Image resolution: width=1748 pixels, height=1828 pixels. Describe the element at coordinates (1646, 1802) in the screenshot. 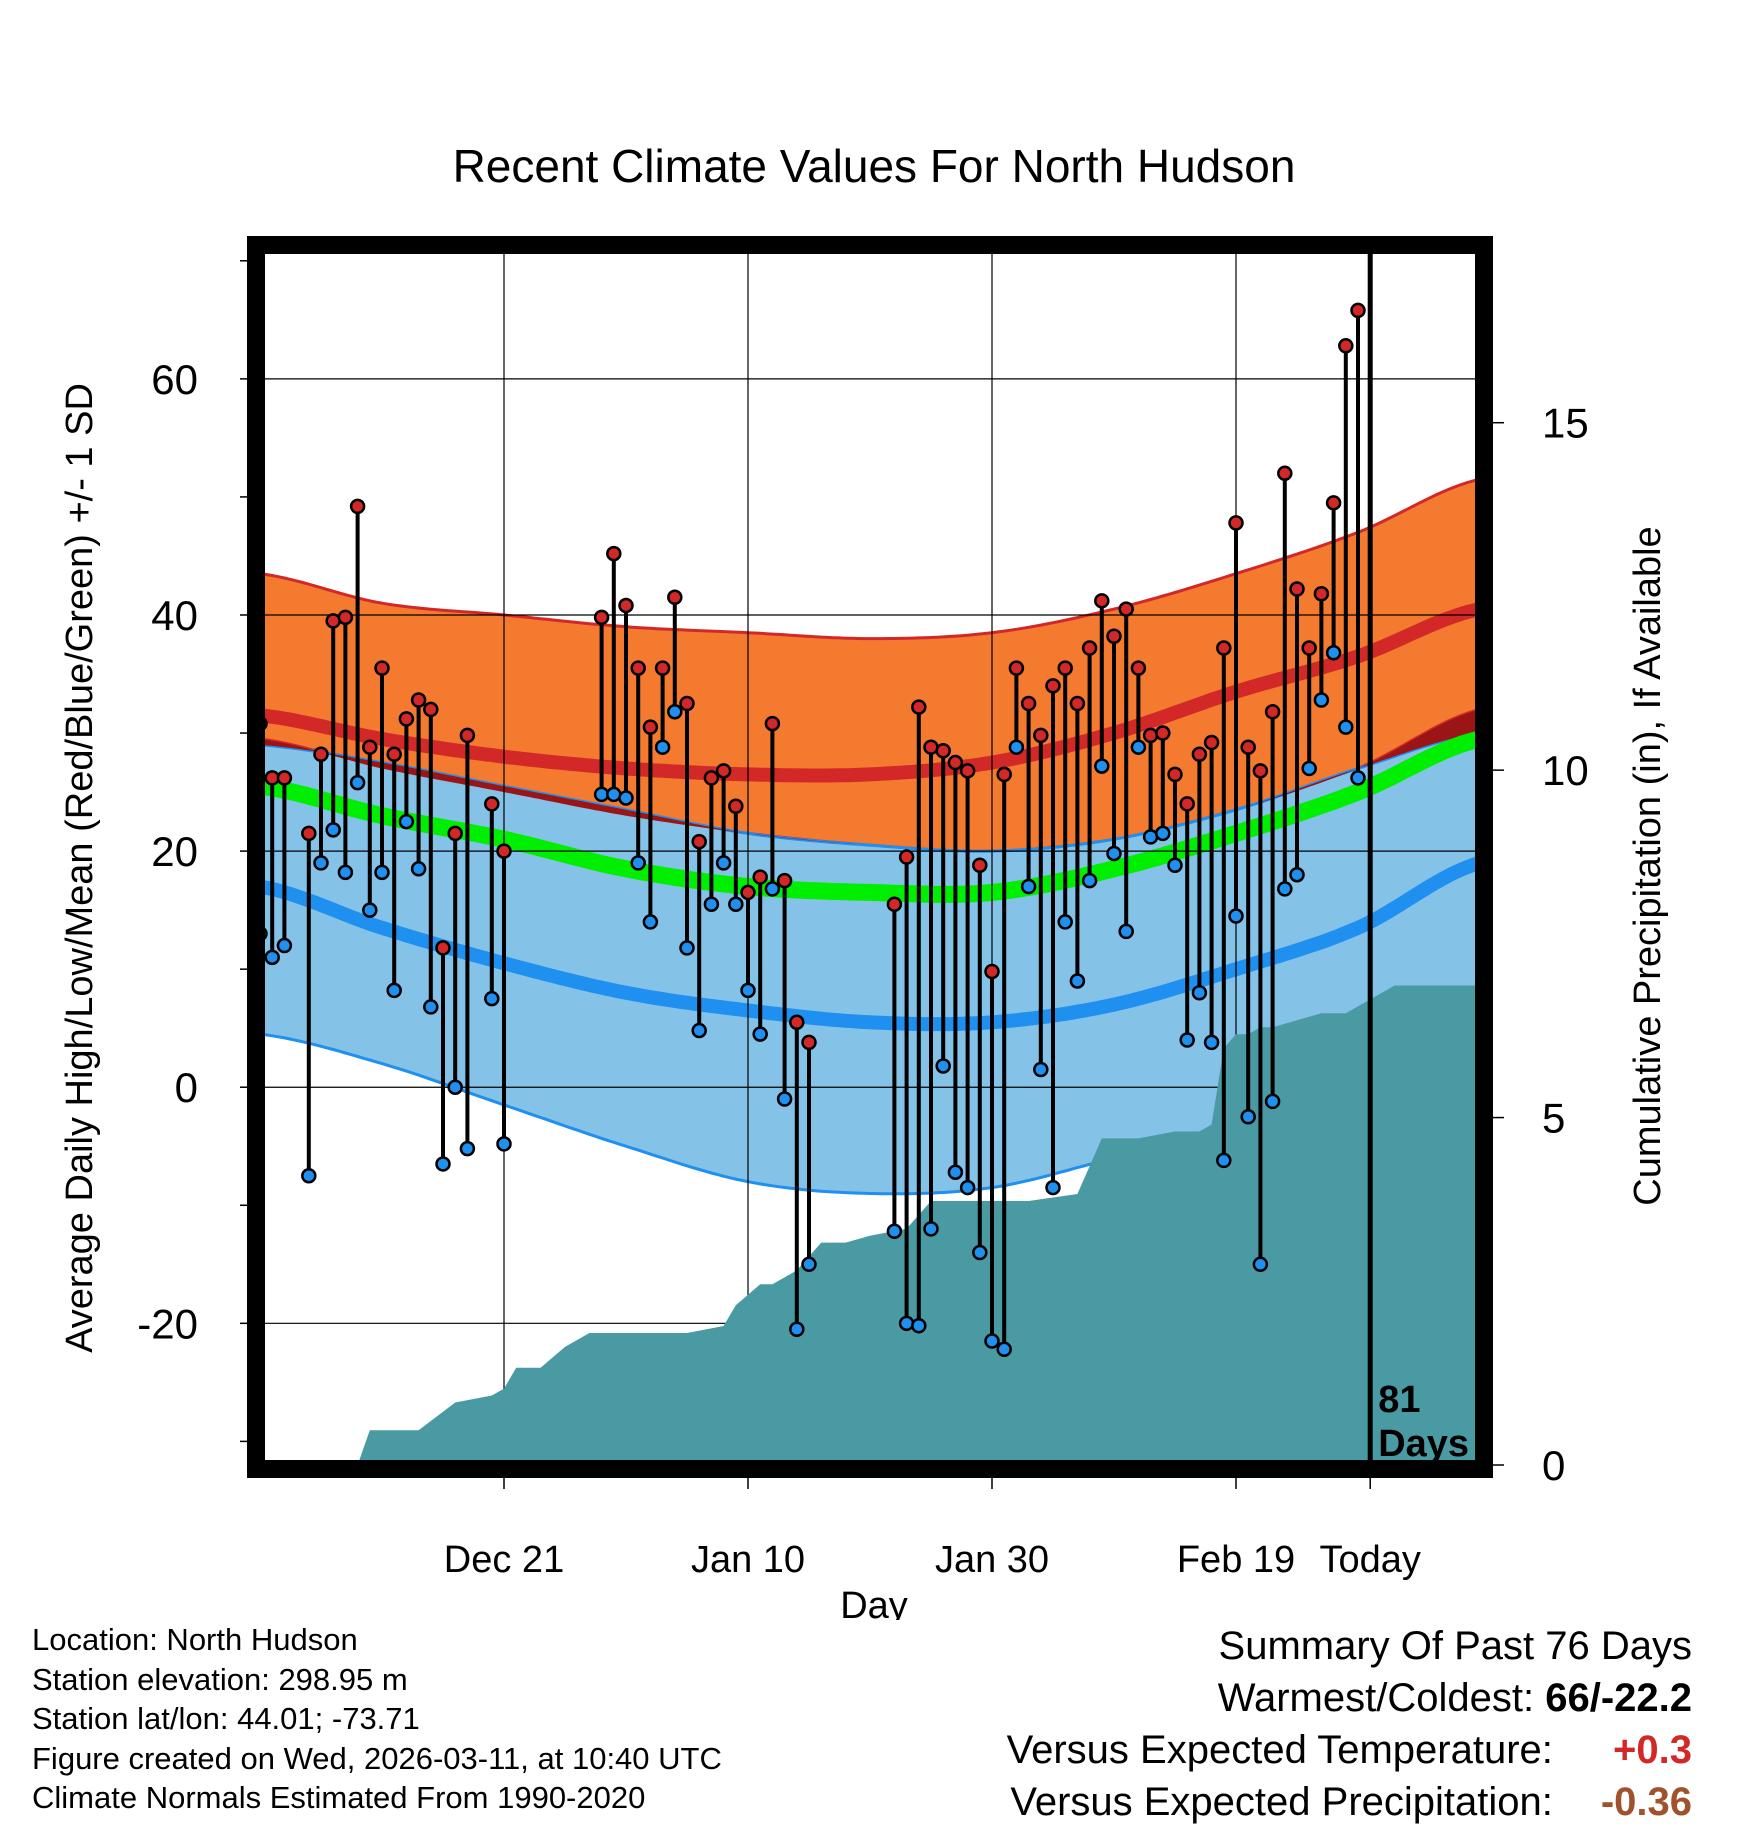

I see `precip-value: -0.36` at that location.